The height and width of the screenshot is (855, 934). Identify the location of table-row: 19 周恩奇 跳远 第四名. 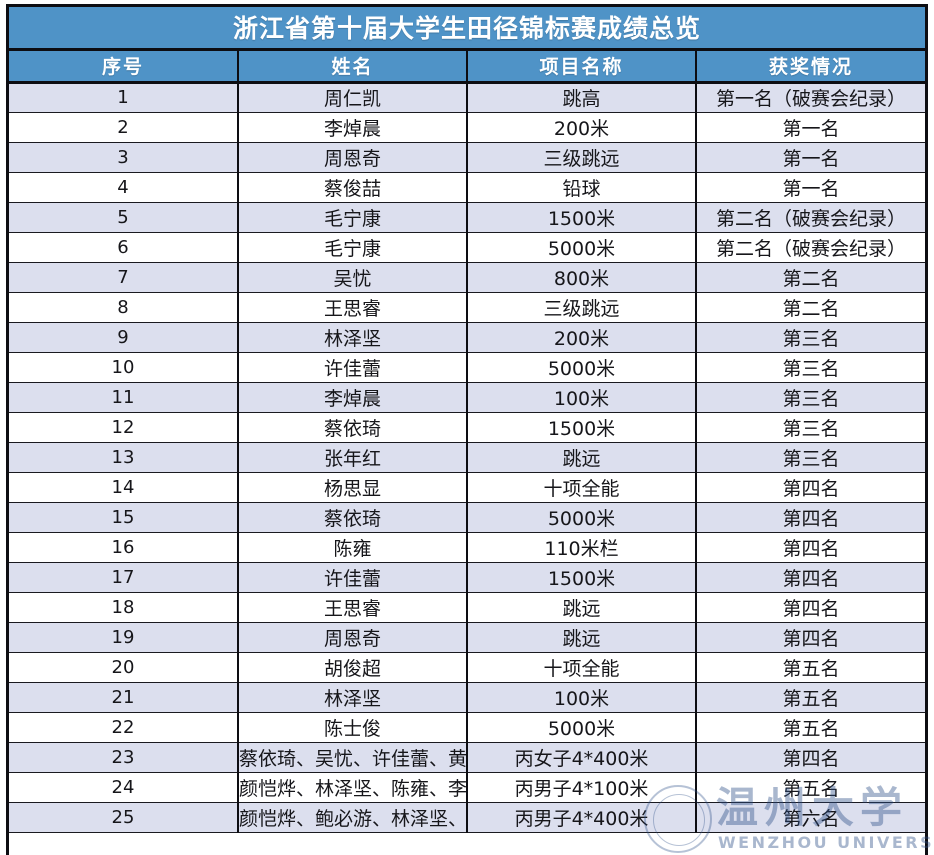
(467, 637).